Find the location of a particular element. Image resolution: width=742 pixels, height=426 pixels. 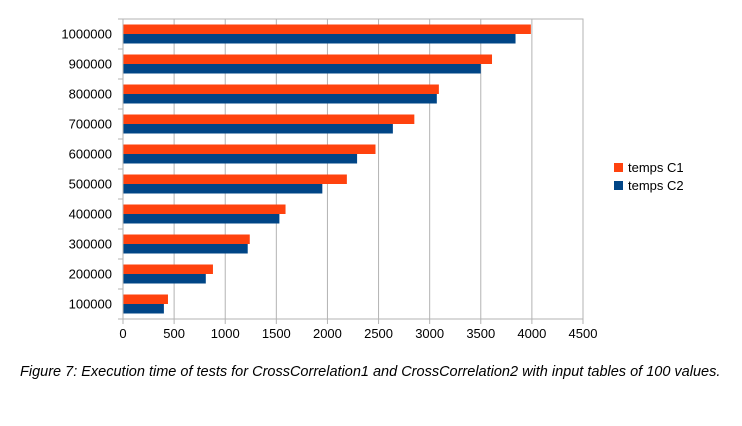

x-tick-labels: 0 500 1000 1500 2000 2500 3000 3500 4000 4500 is located at coordinates (358, 333).